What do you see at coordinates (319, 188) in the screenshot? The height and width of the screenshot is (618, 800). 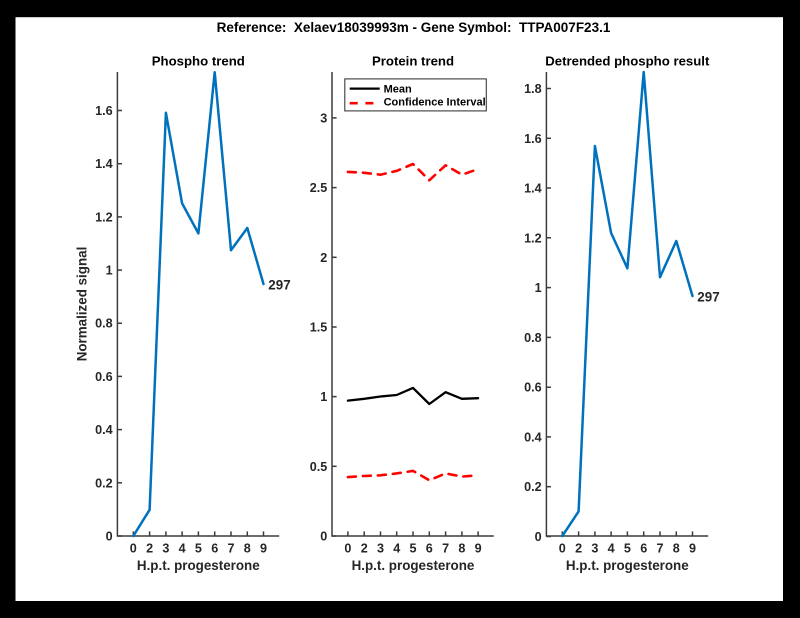 I see `svg-text: 2.5` at bounding box center [319, 188].